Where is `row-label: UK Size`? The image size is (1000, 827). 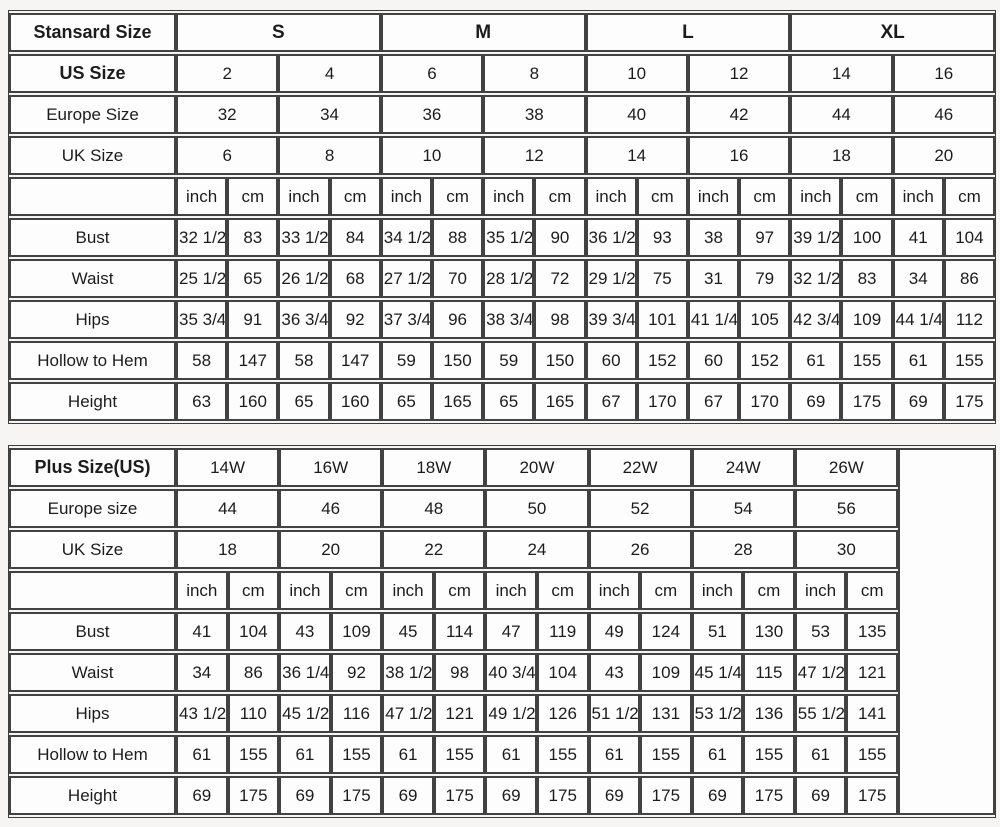 row-label: UK Size is located at coordinates (92, 549).